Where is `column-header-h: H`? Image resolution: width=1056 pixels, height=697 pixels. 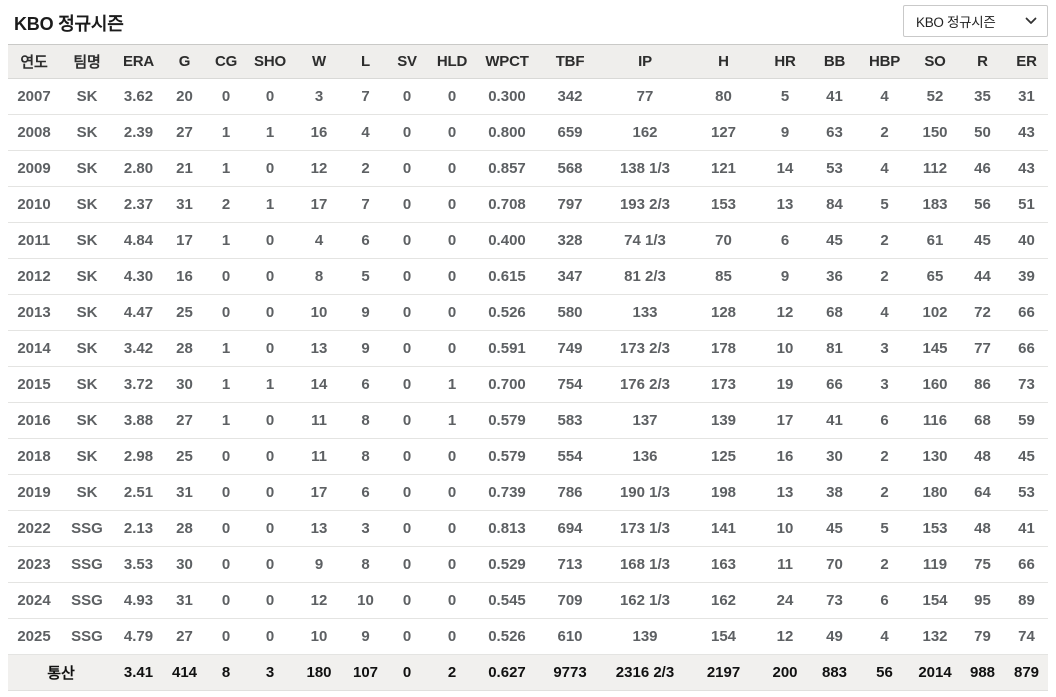 column-header-h: H is located at coordinates (723, 61).